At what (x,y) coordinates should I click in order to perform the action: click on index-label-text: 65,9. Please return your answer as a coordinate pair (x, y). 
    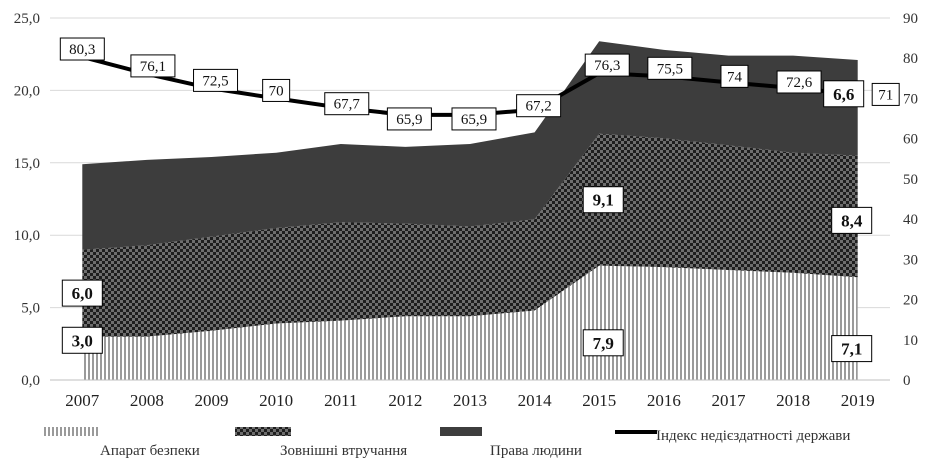
    Looking at the image, I should click on (474, 120).